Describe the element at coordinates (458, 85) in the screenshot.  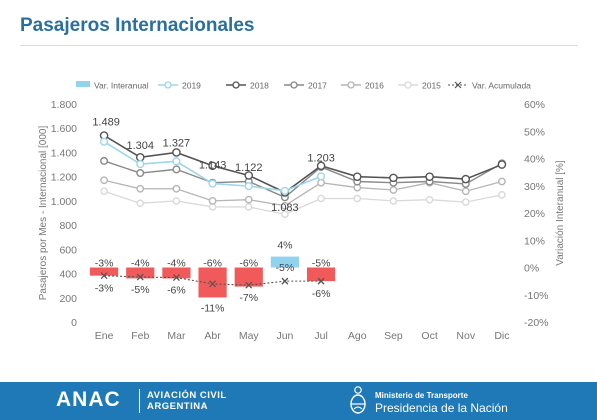
I see `legend-marker-var-acumulada` at that location.